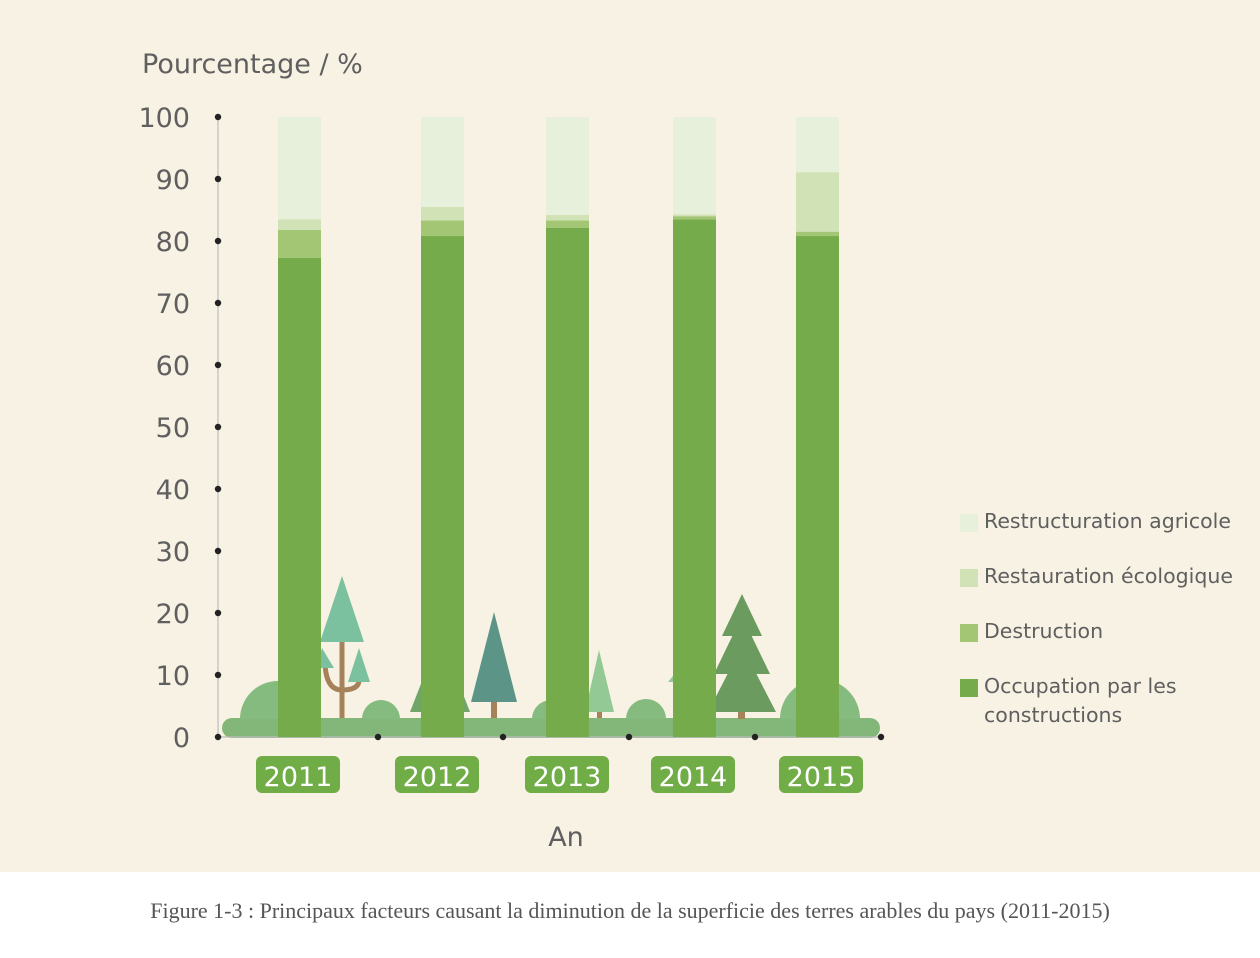  What do you see at coordinates (252, 64) in the screenshot?
I see `y-axis-label: Pourcentage / %` at bounding box center [252, 64].